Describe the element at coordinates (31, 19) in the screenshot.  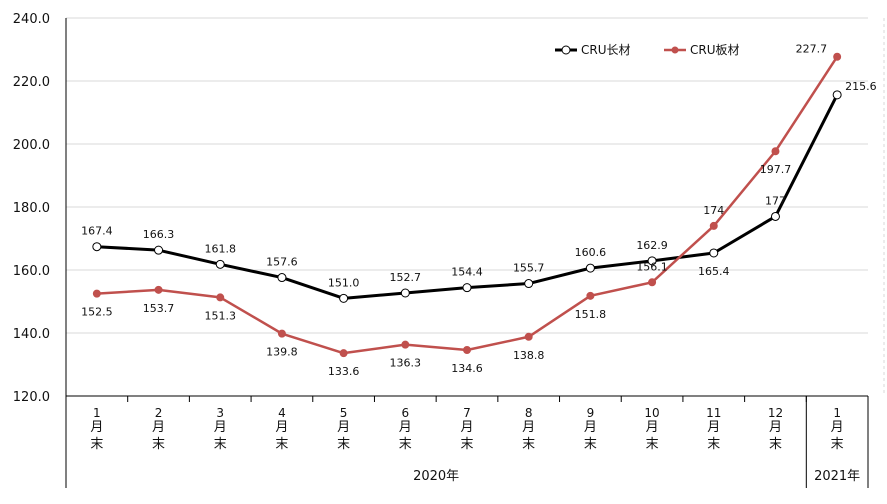
I see `y-tick-label: 240.0` at that location.